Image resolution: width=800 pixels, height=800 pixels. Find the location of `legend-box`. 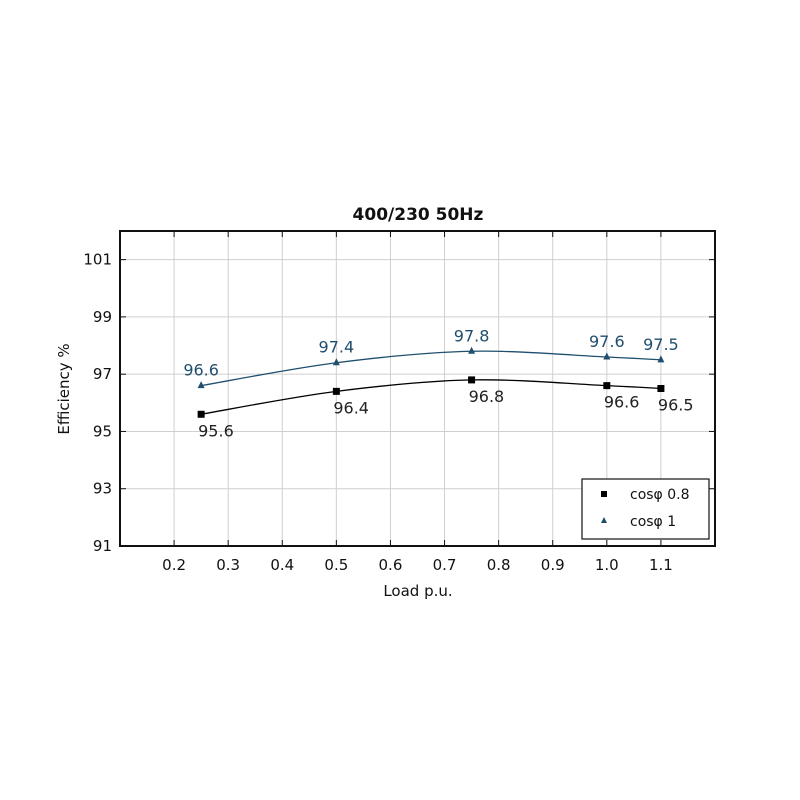

legend-box is located at coordinates (645, 509).